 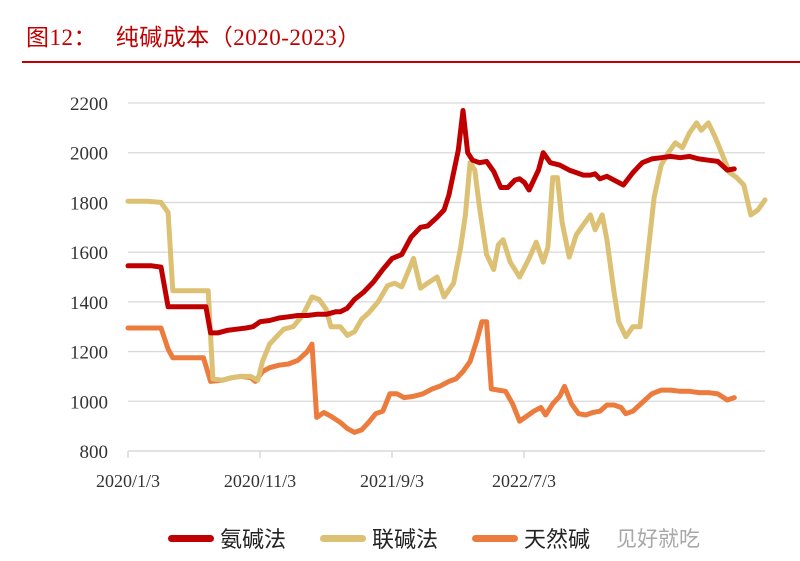 I want to click on chart-title: 纯碱成本（2020-2023）, so click(x=238, y=37).